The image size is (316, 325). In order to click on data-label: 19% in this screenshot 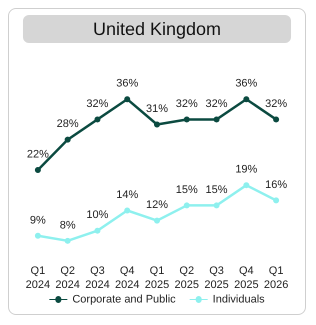, I will do `click(246, 170)`.